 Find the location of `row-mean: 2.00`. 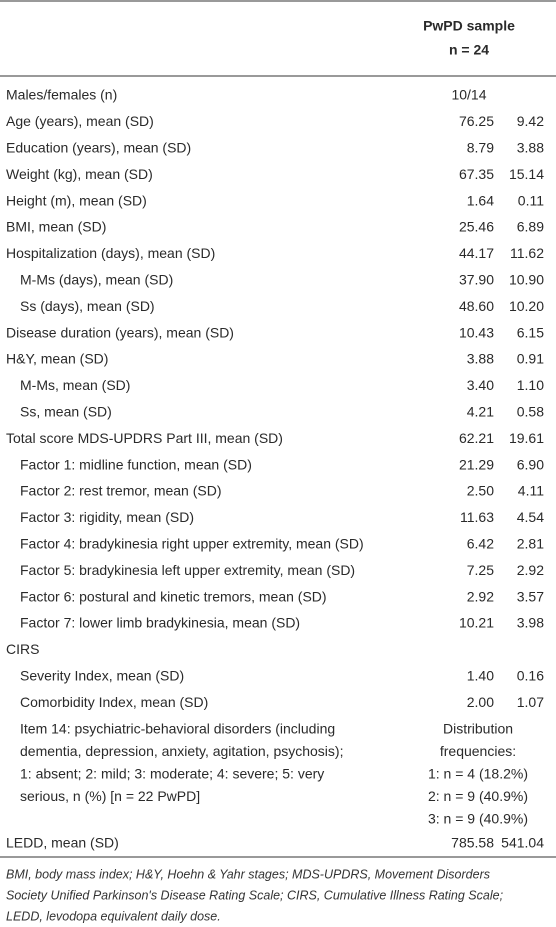

row-mean: 2.00 is located at coordinates (480, 702).